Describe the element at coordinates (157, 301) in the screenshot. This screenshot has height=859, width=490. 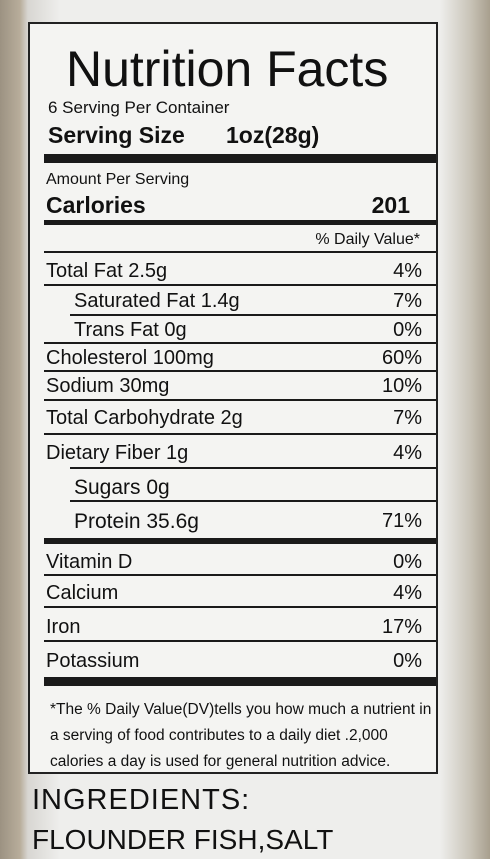
I see `nutrient: Saturated Fat 1.4g` at that location.